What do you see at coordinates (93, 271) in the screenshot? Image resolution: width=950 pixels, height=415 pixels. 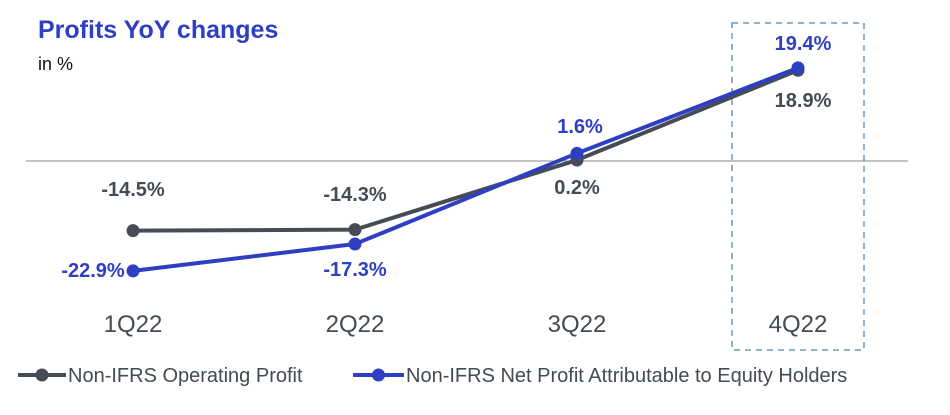 I see `data-label-s1-1q22: -22.9%` at bounding box center [93, 271].